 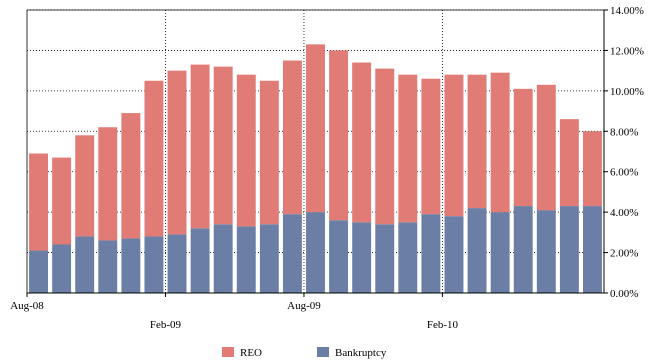 I want to click on legend-label-bankruptcy: Bankruptcy, so click(x=361, y=353).